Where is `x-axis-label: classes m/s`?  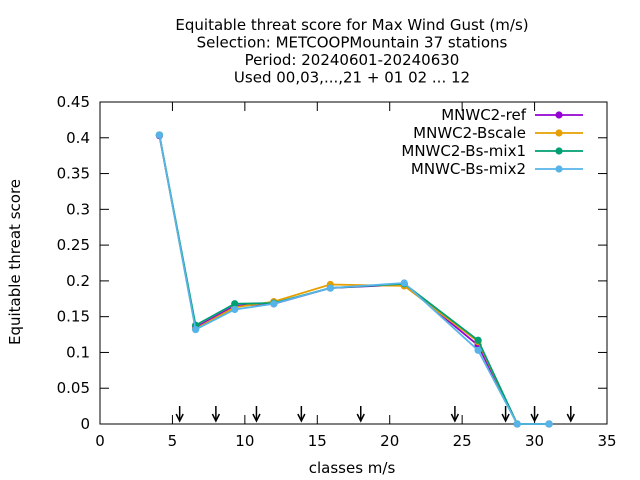 x-axis-label: classes m/s is located at coordinates (352, 468).